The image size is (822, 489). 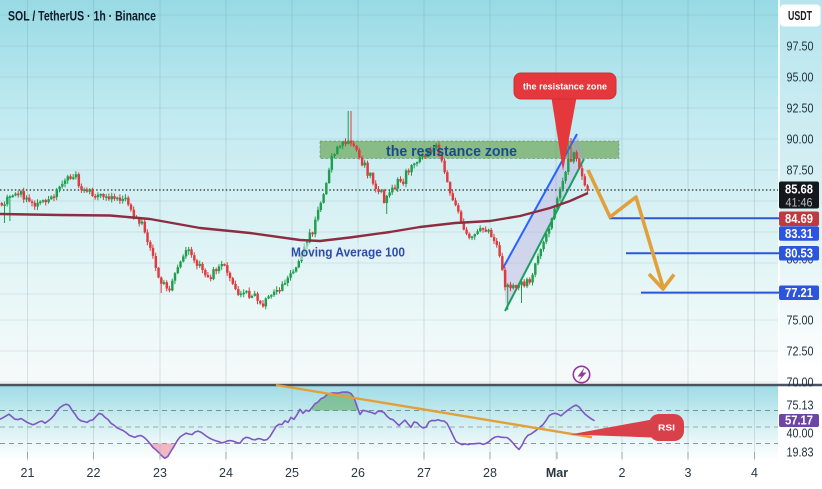 I want to click on svg-text: 21, so click(x=28, y=473).